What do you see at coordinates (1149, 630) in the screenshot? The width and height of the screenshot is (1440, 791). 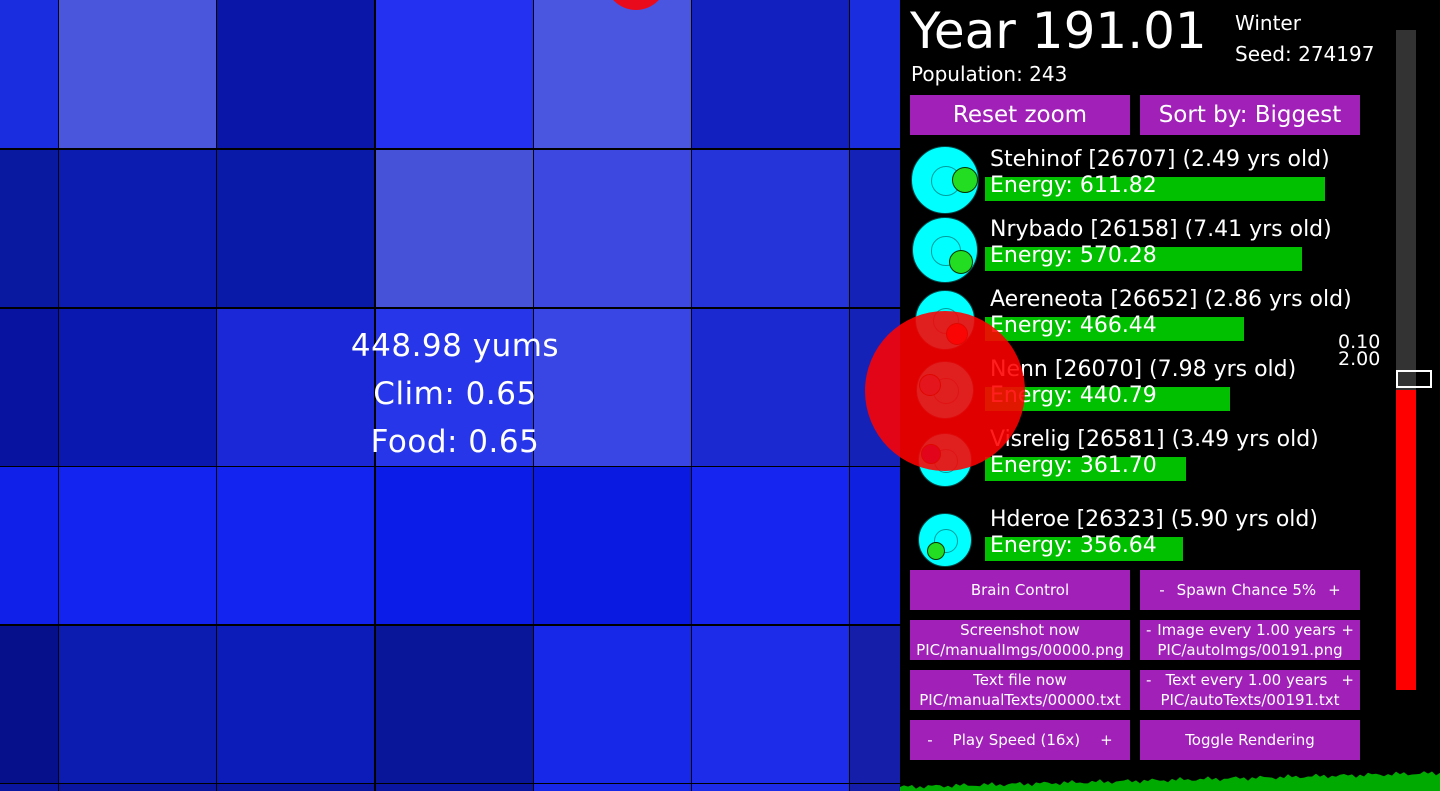 I see `image-every-minus: -` at bounding box center [1149, 630].